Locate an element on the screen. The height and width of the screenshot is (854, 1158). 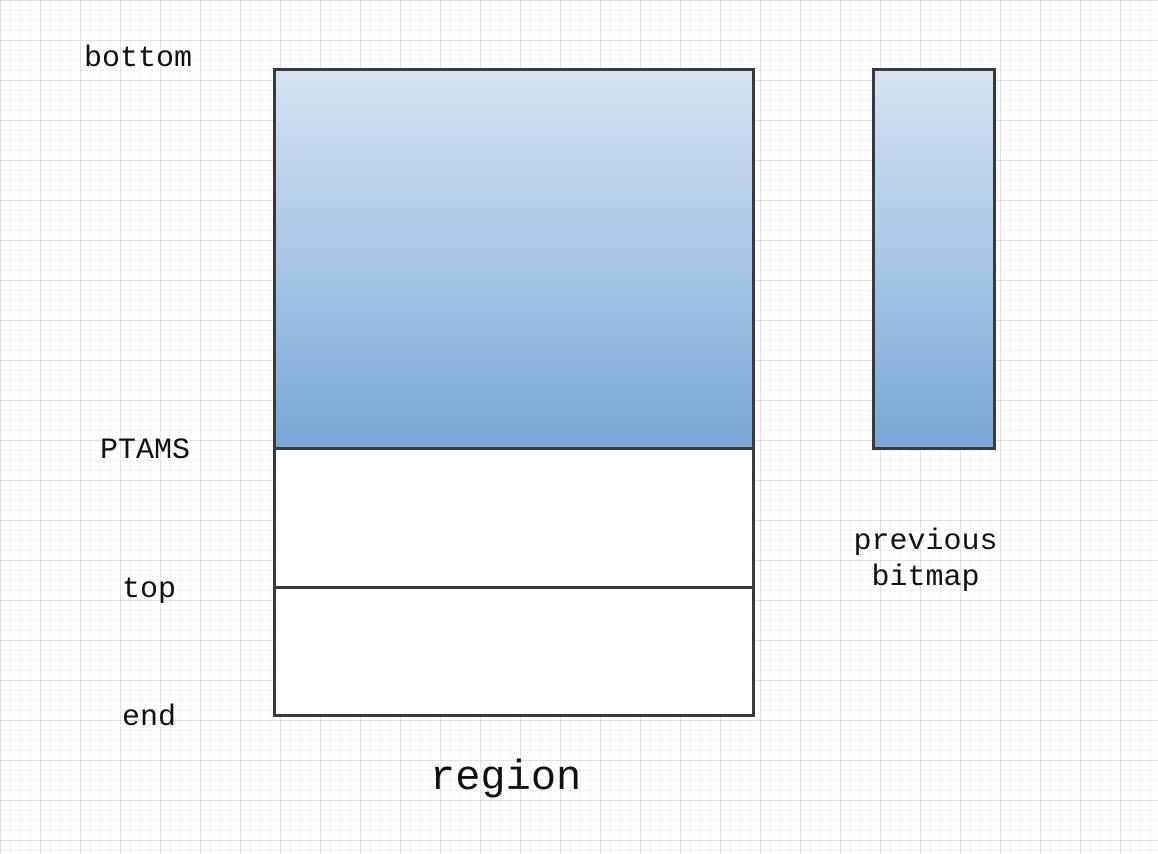
region-caption: region is located at coordinates (506, 778).